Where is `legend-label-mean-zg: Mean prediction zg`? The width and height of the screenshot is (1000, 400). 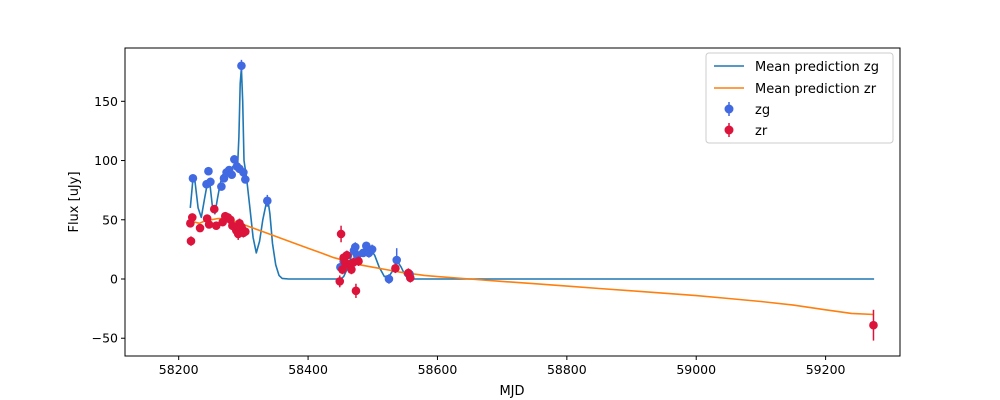 legend-label-mean-zg: Mean prediction zg is located at coordinates (817, 67).